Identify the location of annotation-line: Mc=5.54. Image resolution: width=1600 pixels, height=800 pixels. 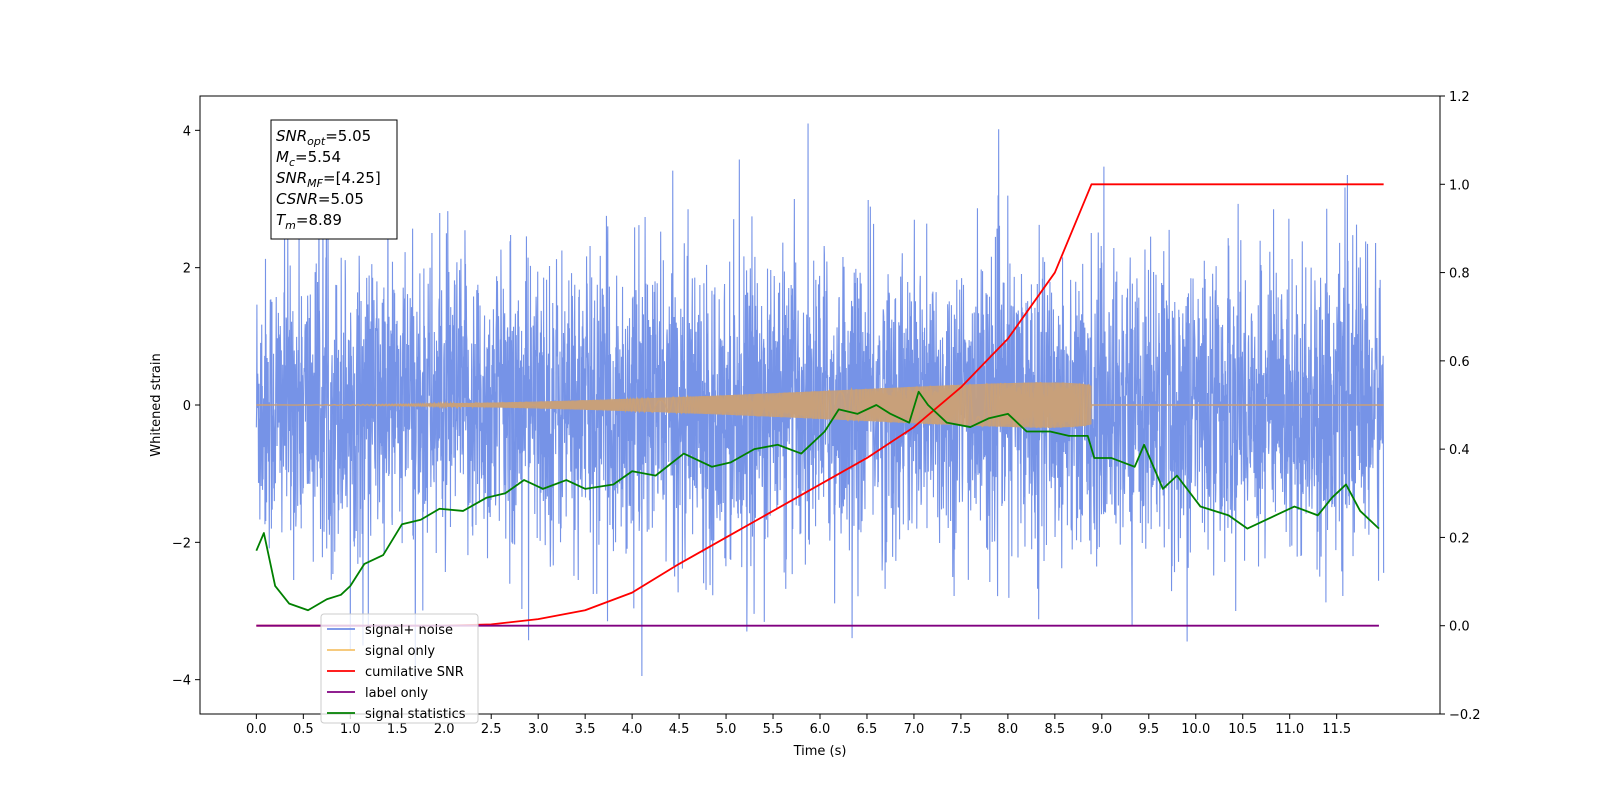
(308, 158).